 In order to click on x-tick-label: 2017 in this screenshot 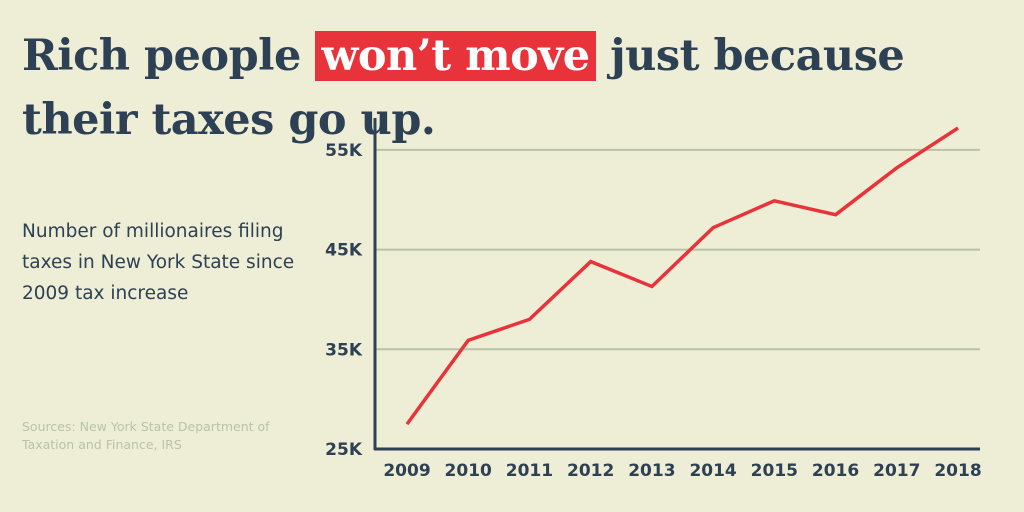, I will do `click(896, 471)`.